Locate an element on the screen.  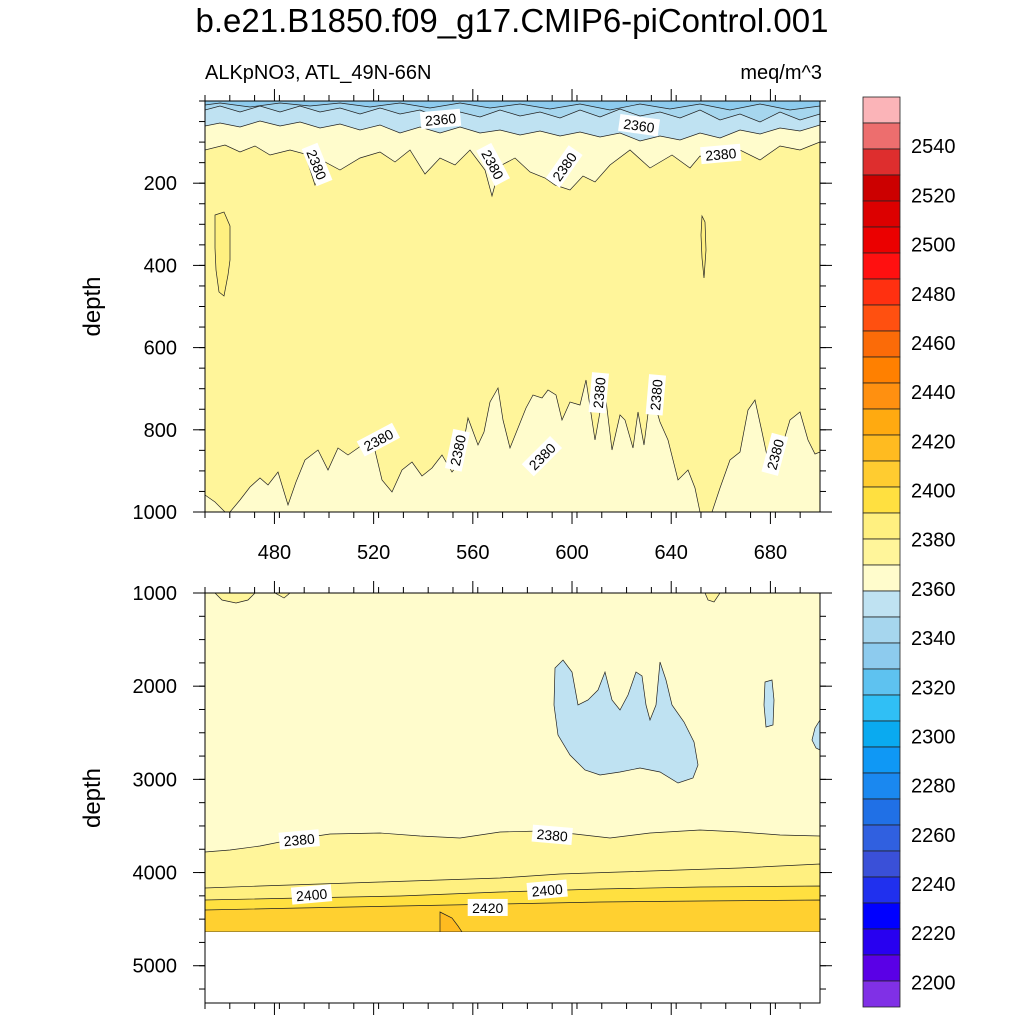
colorbar-label: 2280 is located at coordinates (933, 787).